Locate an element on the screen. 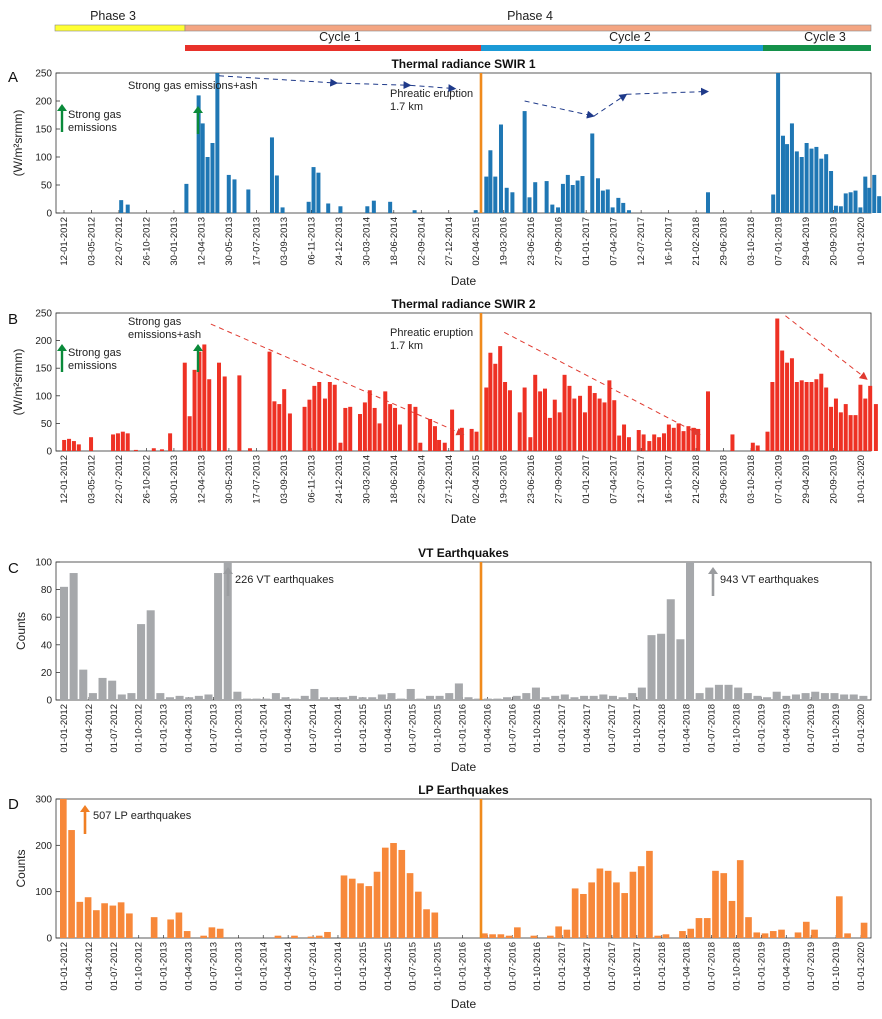  x-tick-label: 01-10-2015 is located at coordinates (438, 966).